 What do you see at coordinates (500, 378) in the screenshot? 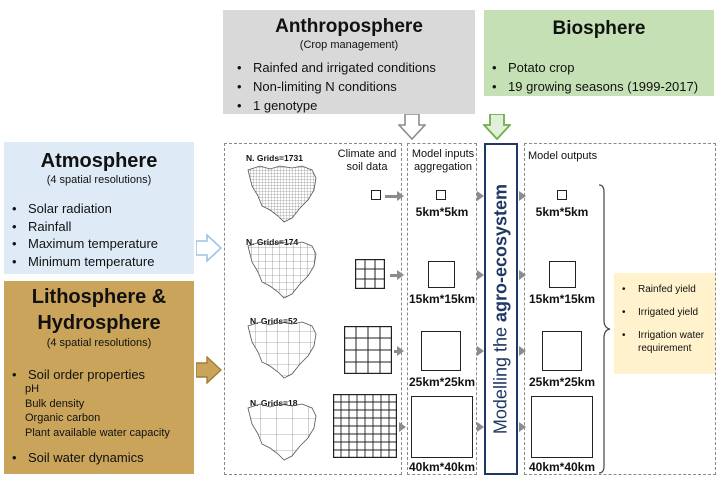
I see `modelling-label-prefix: Modelling the` at bounding box center [500, 378].